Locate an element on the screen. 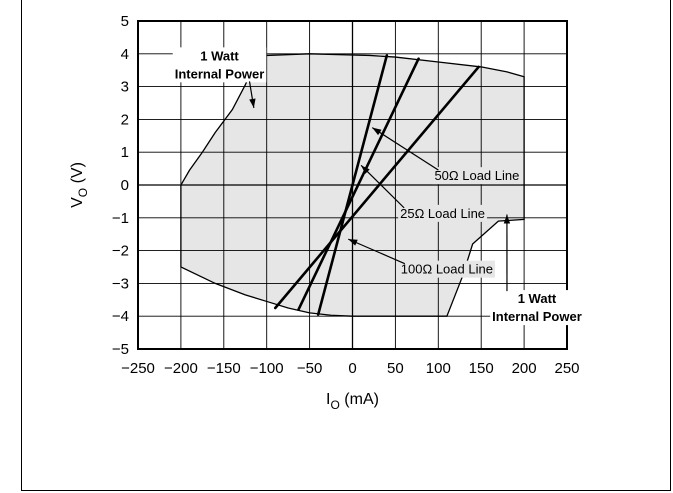  y-tick-label: 3 is located at coordinates (125, 87).